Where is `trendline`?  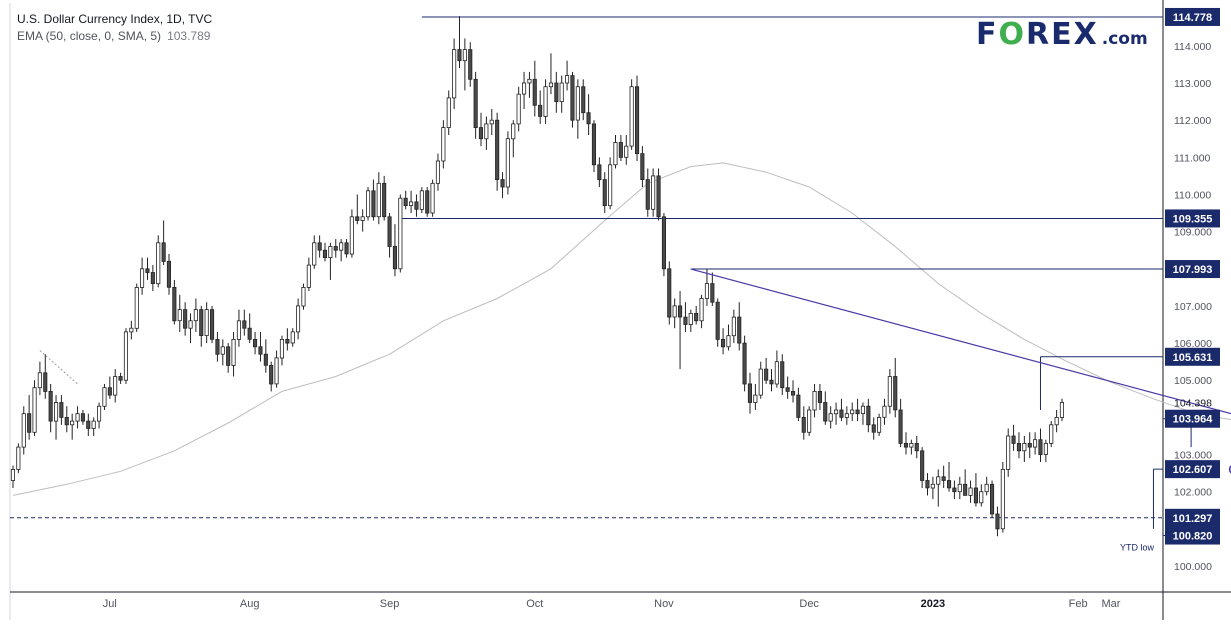
trendline is located at coordinates (960, 342).